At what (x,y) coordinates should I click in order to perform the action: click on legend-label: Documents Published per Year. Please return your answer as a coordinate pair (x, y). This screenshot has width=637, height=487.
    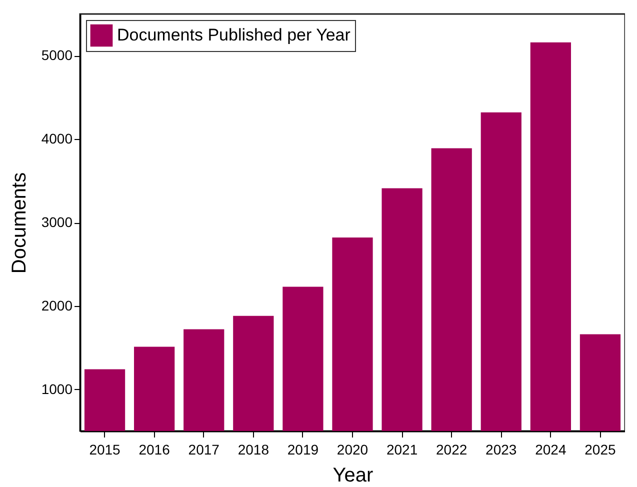
    Looking at the image, I should click on (234, 35).